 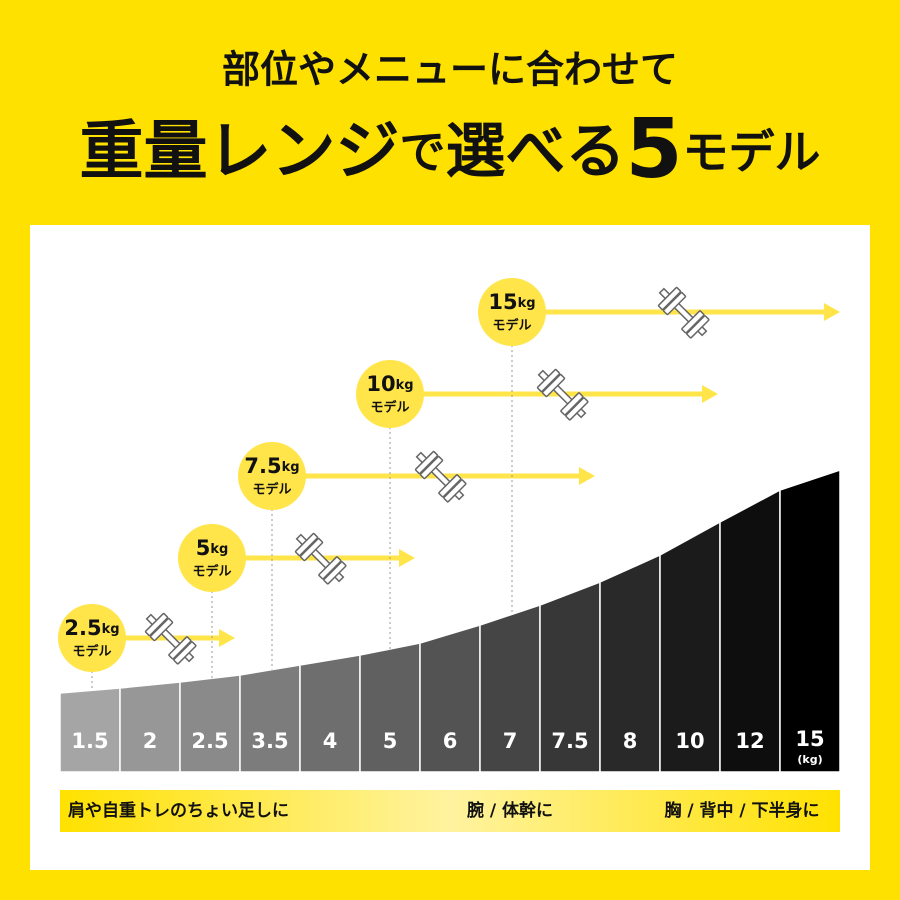 What do you see at coordinates (450, 811) in the screenshot?
I see `footer-band` at bounding box center [450, 811].